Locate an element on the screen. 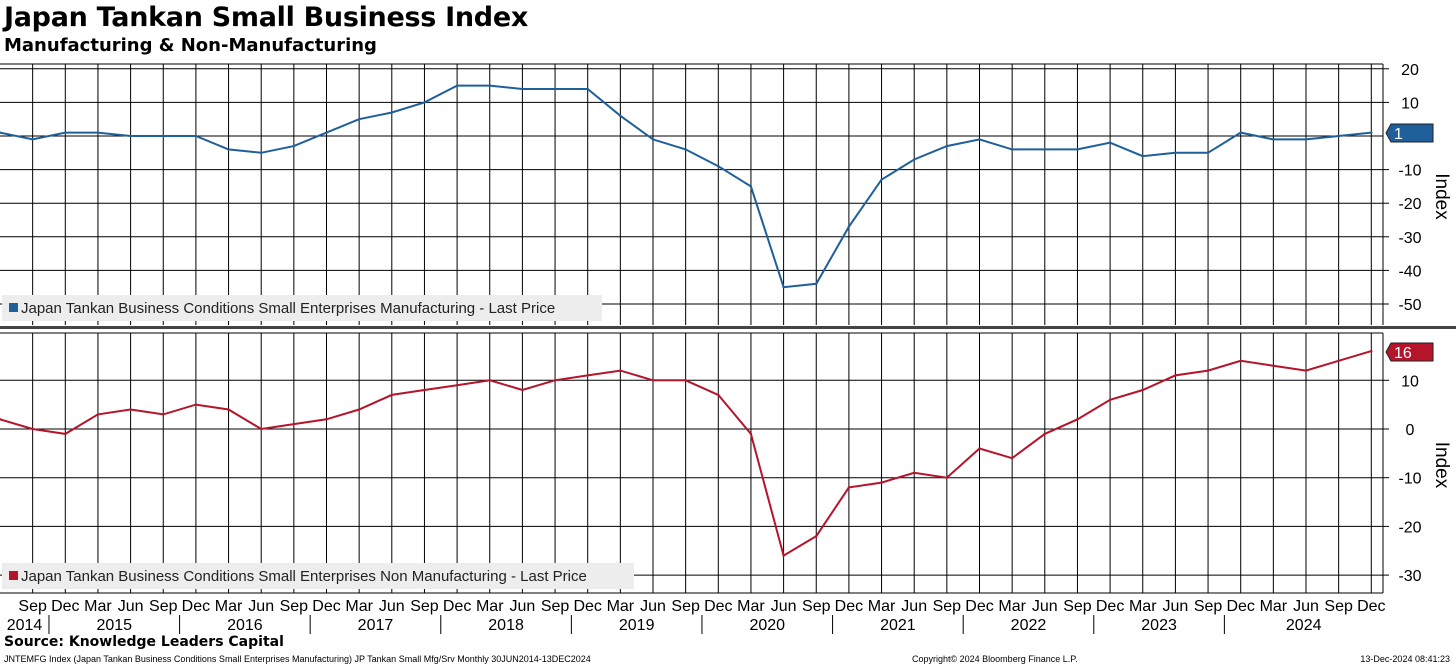 This screenshot has width=1456, height=666. y-tick-label: -30 is located at coordinates (1409, 576).